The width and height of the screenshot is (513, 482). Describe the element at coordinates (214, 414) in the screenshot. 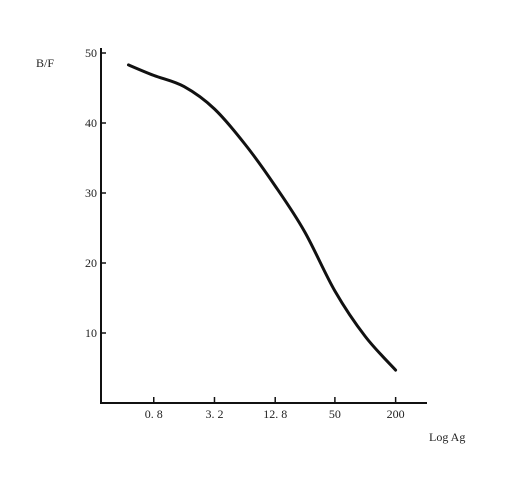

I see `x-tick-label: 3. 2` at that location.